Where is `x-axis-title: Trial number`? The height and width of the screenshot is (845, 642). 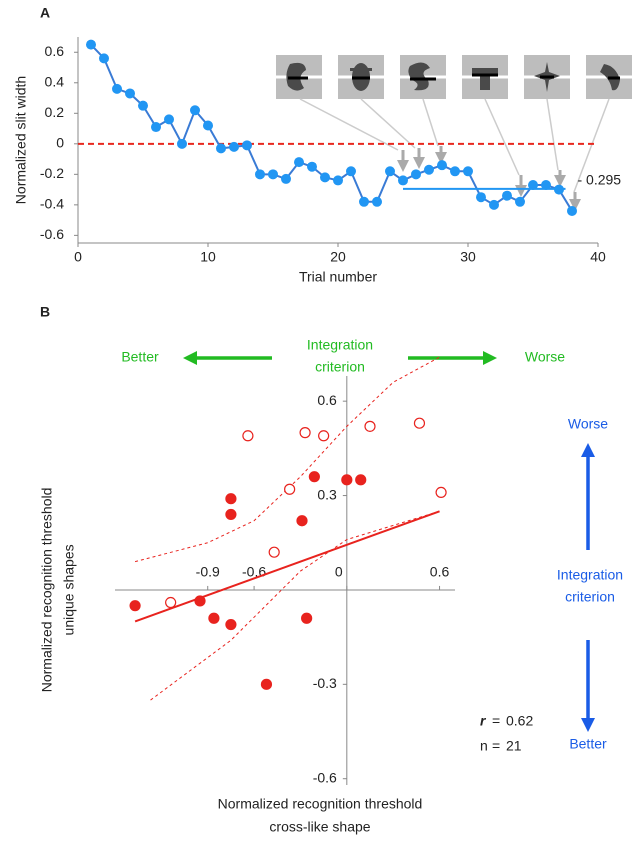
x-axis-title: Trial number is located at coordinates (338, 277).